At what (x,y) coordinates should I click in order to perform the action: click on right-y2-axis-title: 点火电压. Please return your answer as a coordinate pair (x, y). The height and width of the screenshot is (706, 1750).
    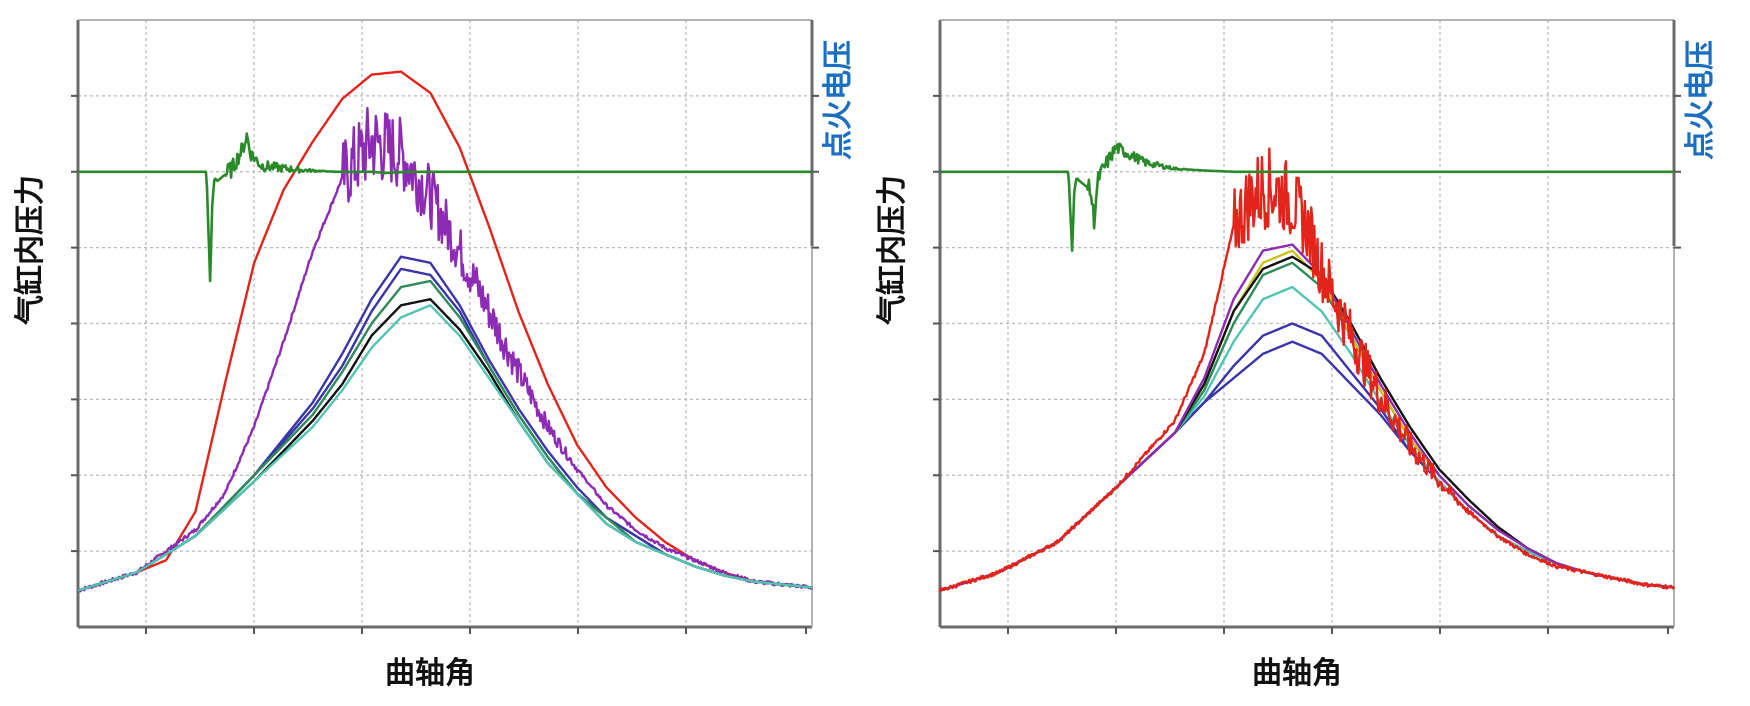
    Looking at the image, I should click on (1700, 100).